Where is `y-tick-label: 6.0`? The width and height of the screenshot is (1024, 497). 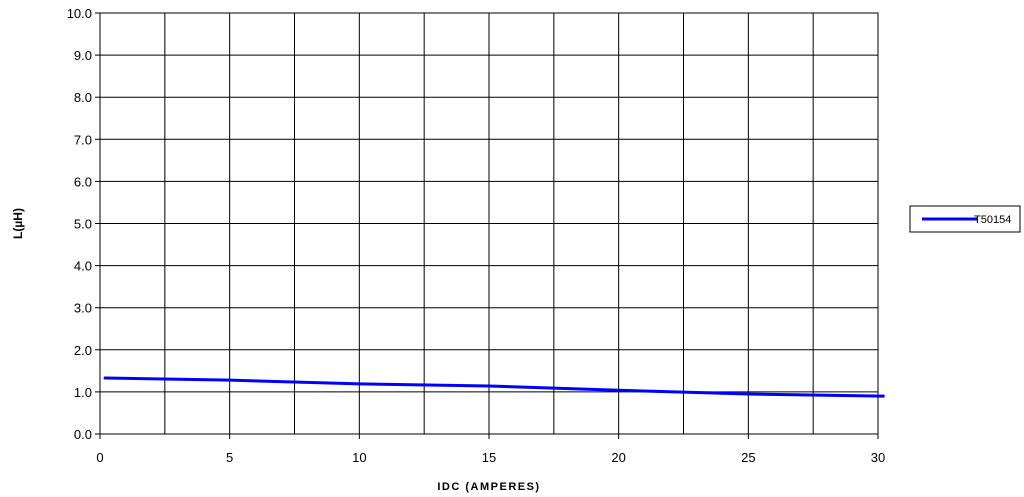
y-tick-label: 6.0 is located at coordinates (83, 181).